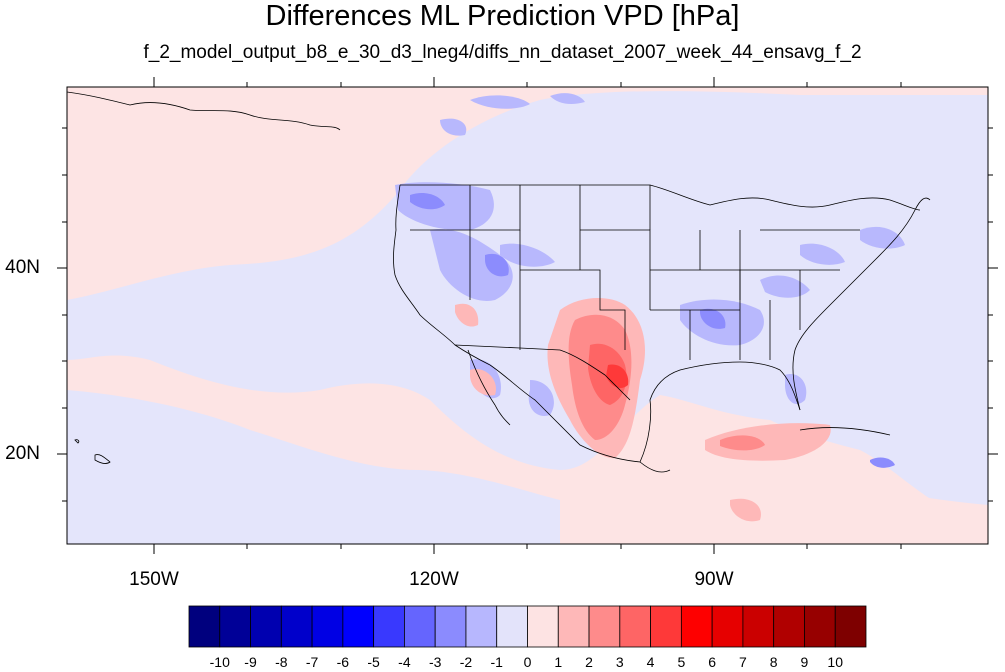 The image size is (1005, 672). Describe the element at coordinates (558, 662) in the screenshot. I see `colorbar-label: 1` at that location.